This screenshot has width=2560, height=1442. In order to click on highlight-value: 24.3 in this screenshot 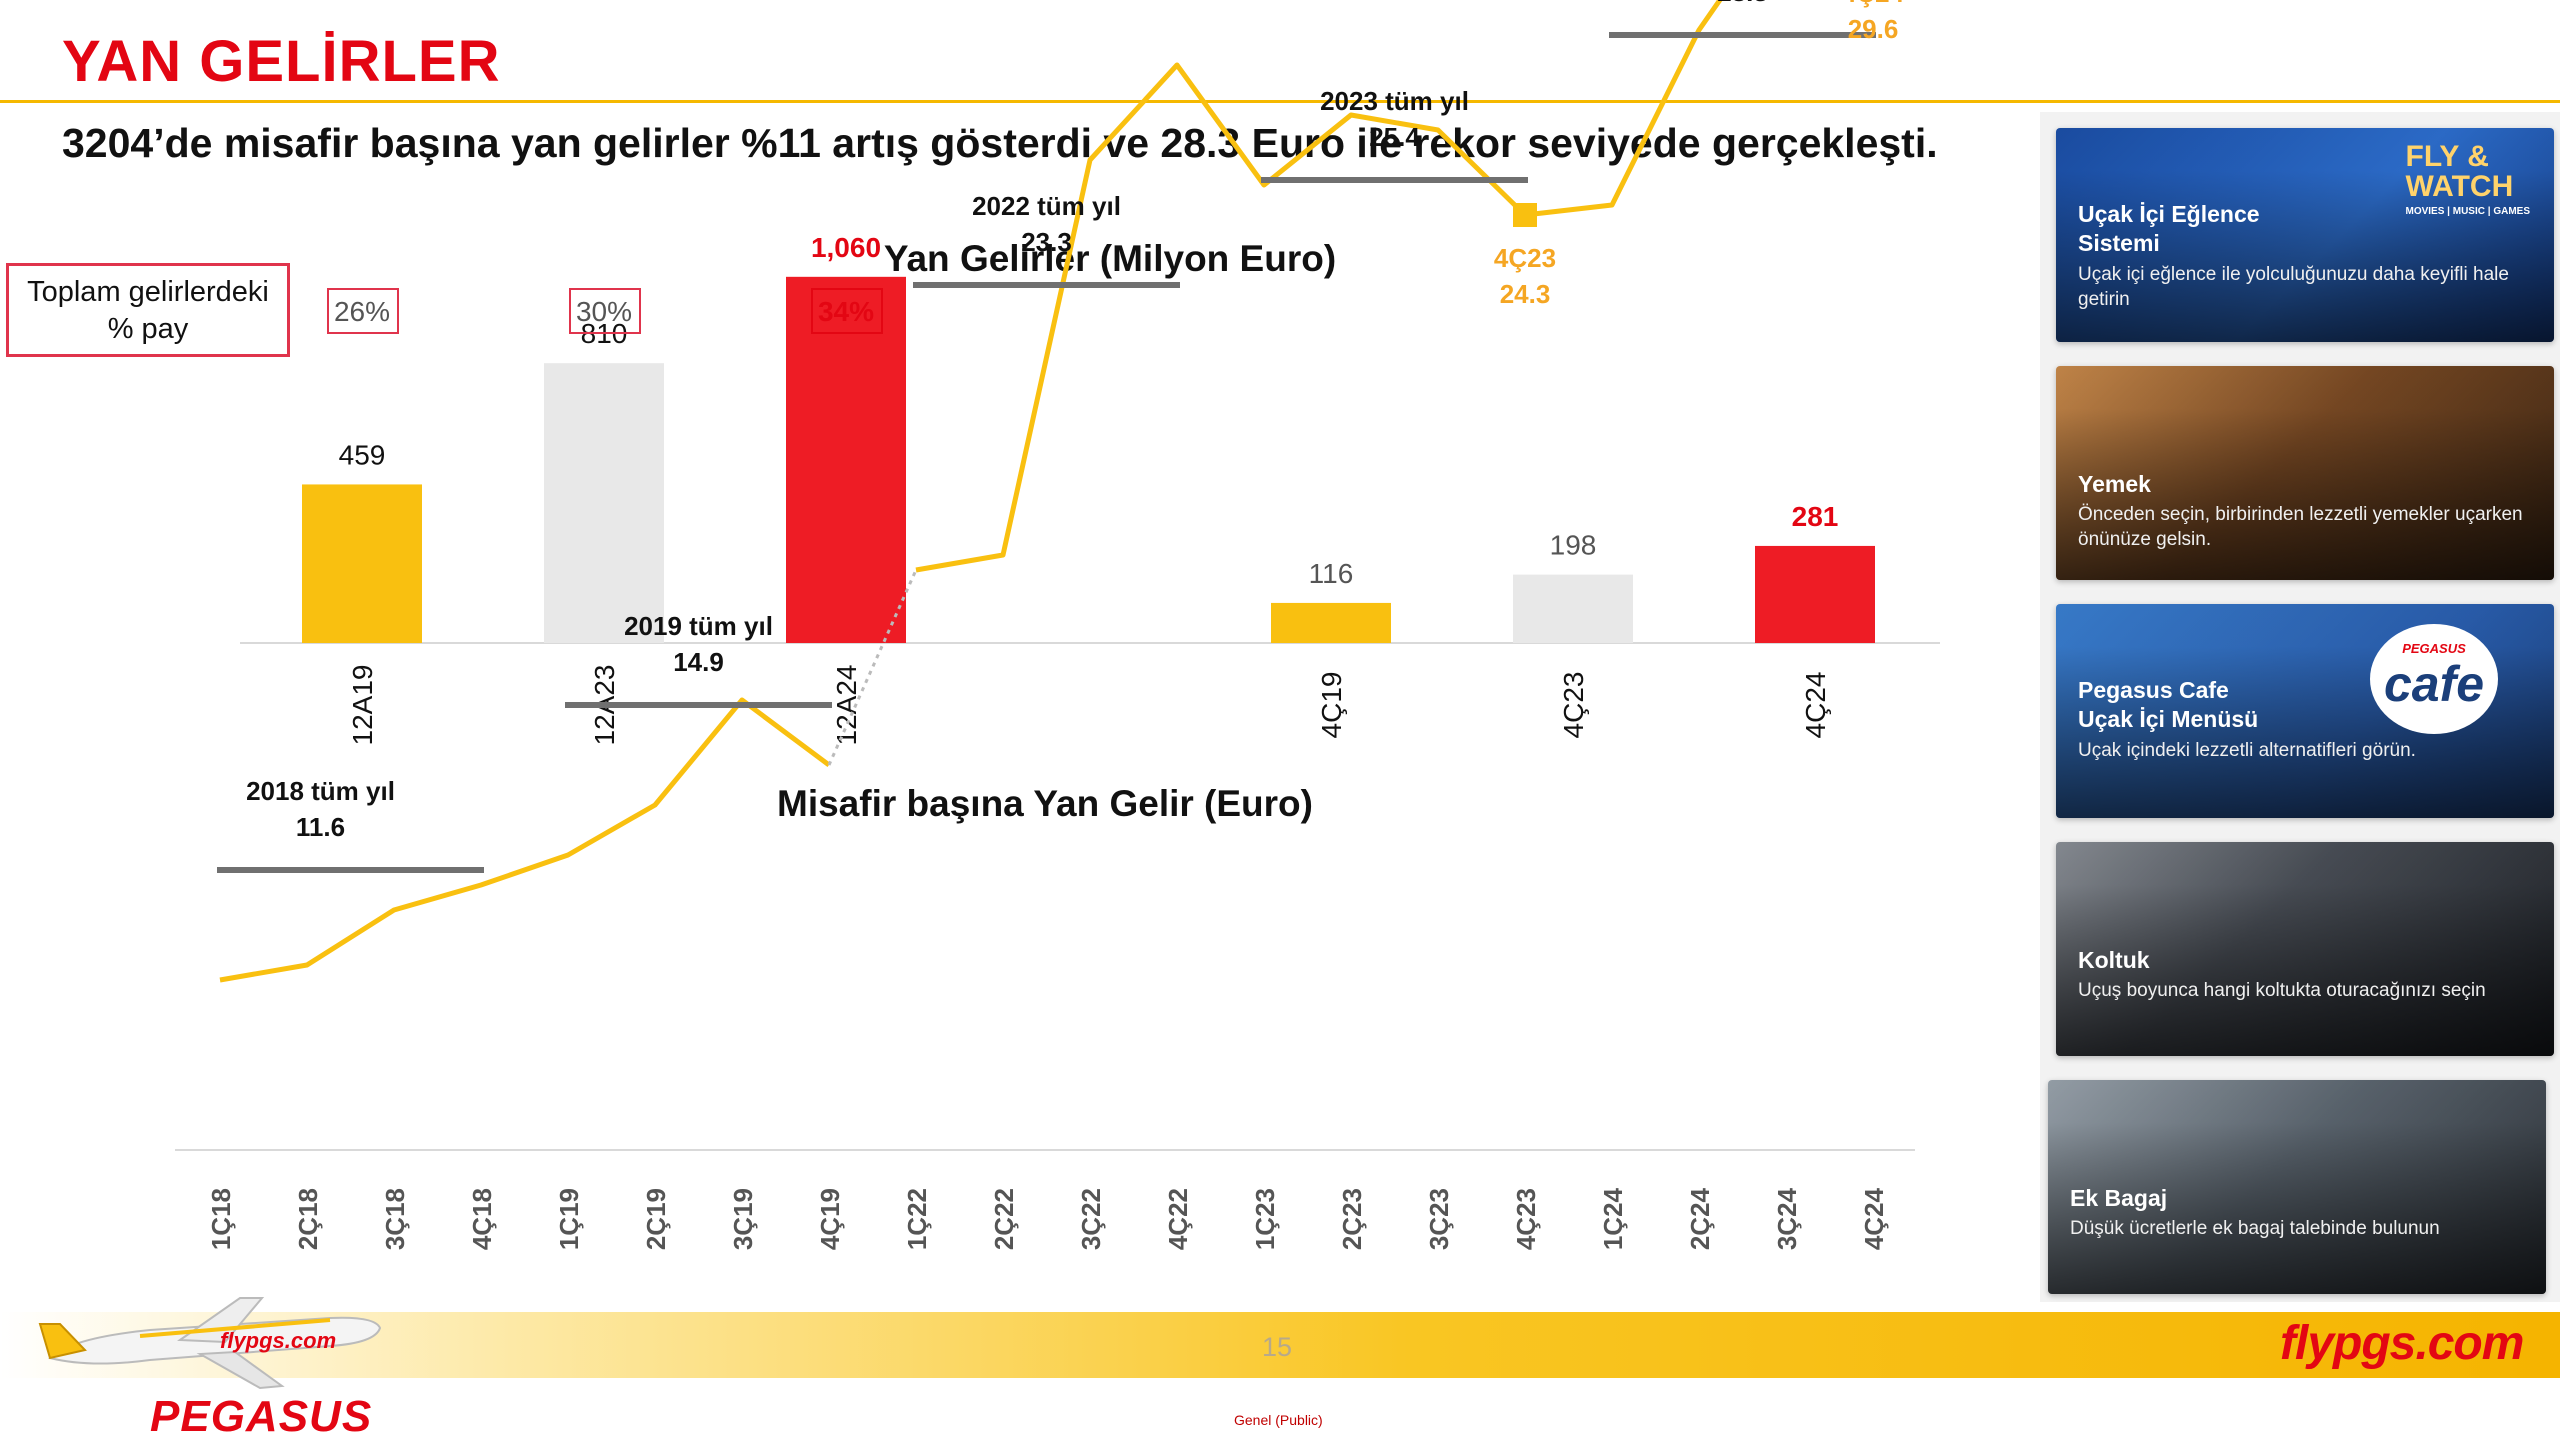, I will do `click(1525, 294)`.